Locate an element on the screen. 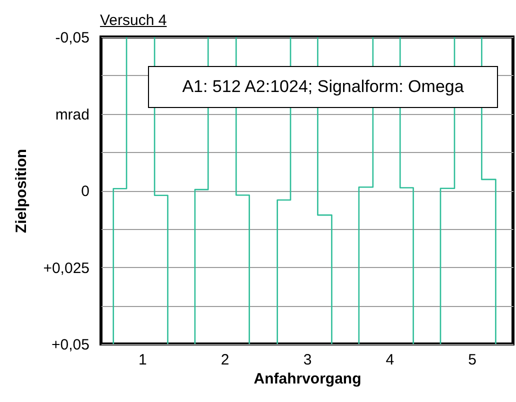 The height and width of the screenshot is (402, 516). x-tick-label: 3 is located at coordinates (307, 360).